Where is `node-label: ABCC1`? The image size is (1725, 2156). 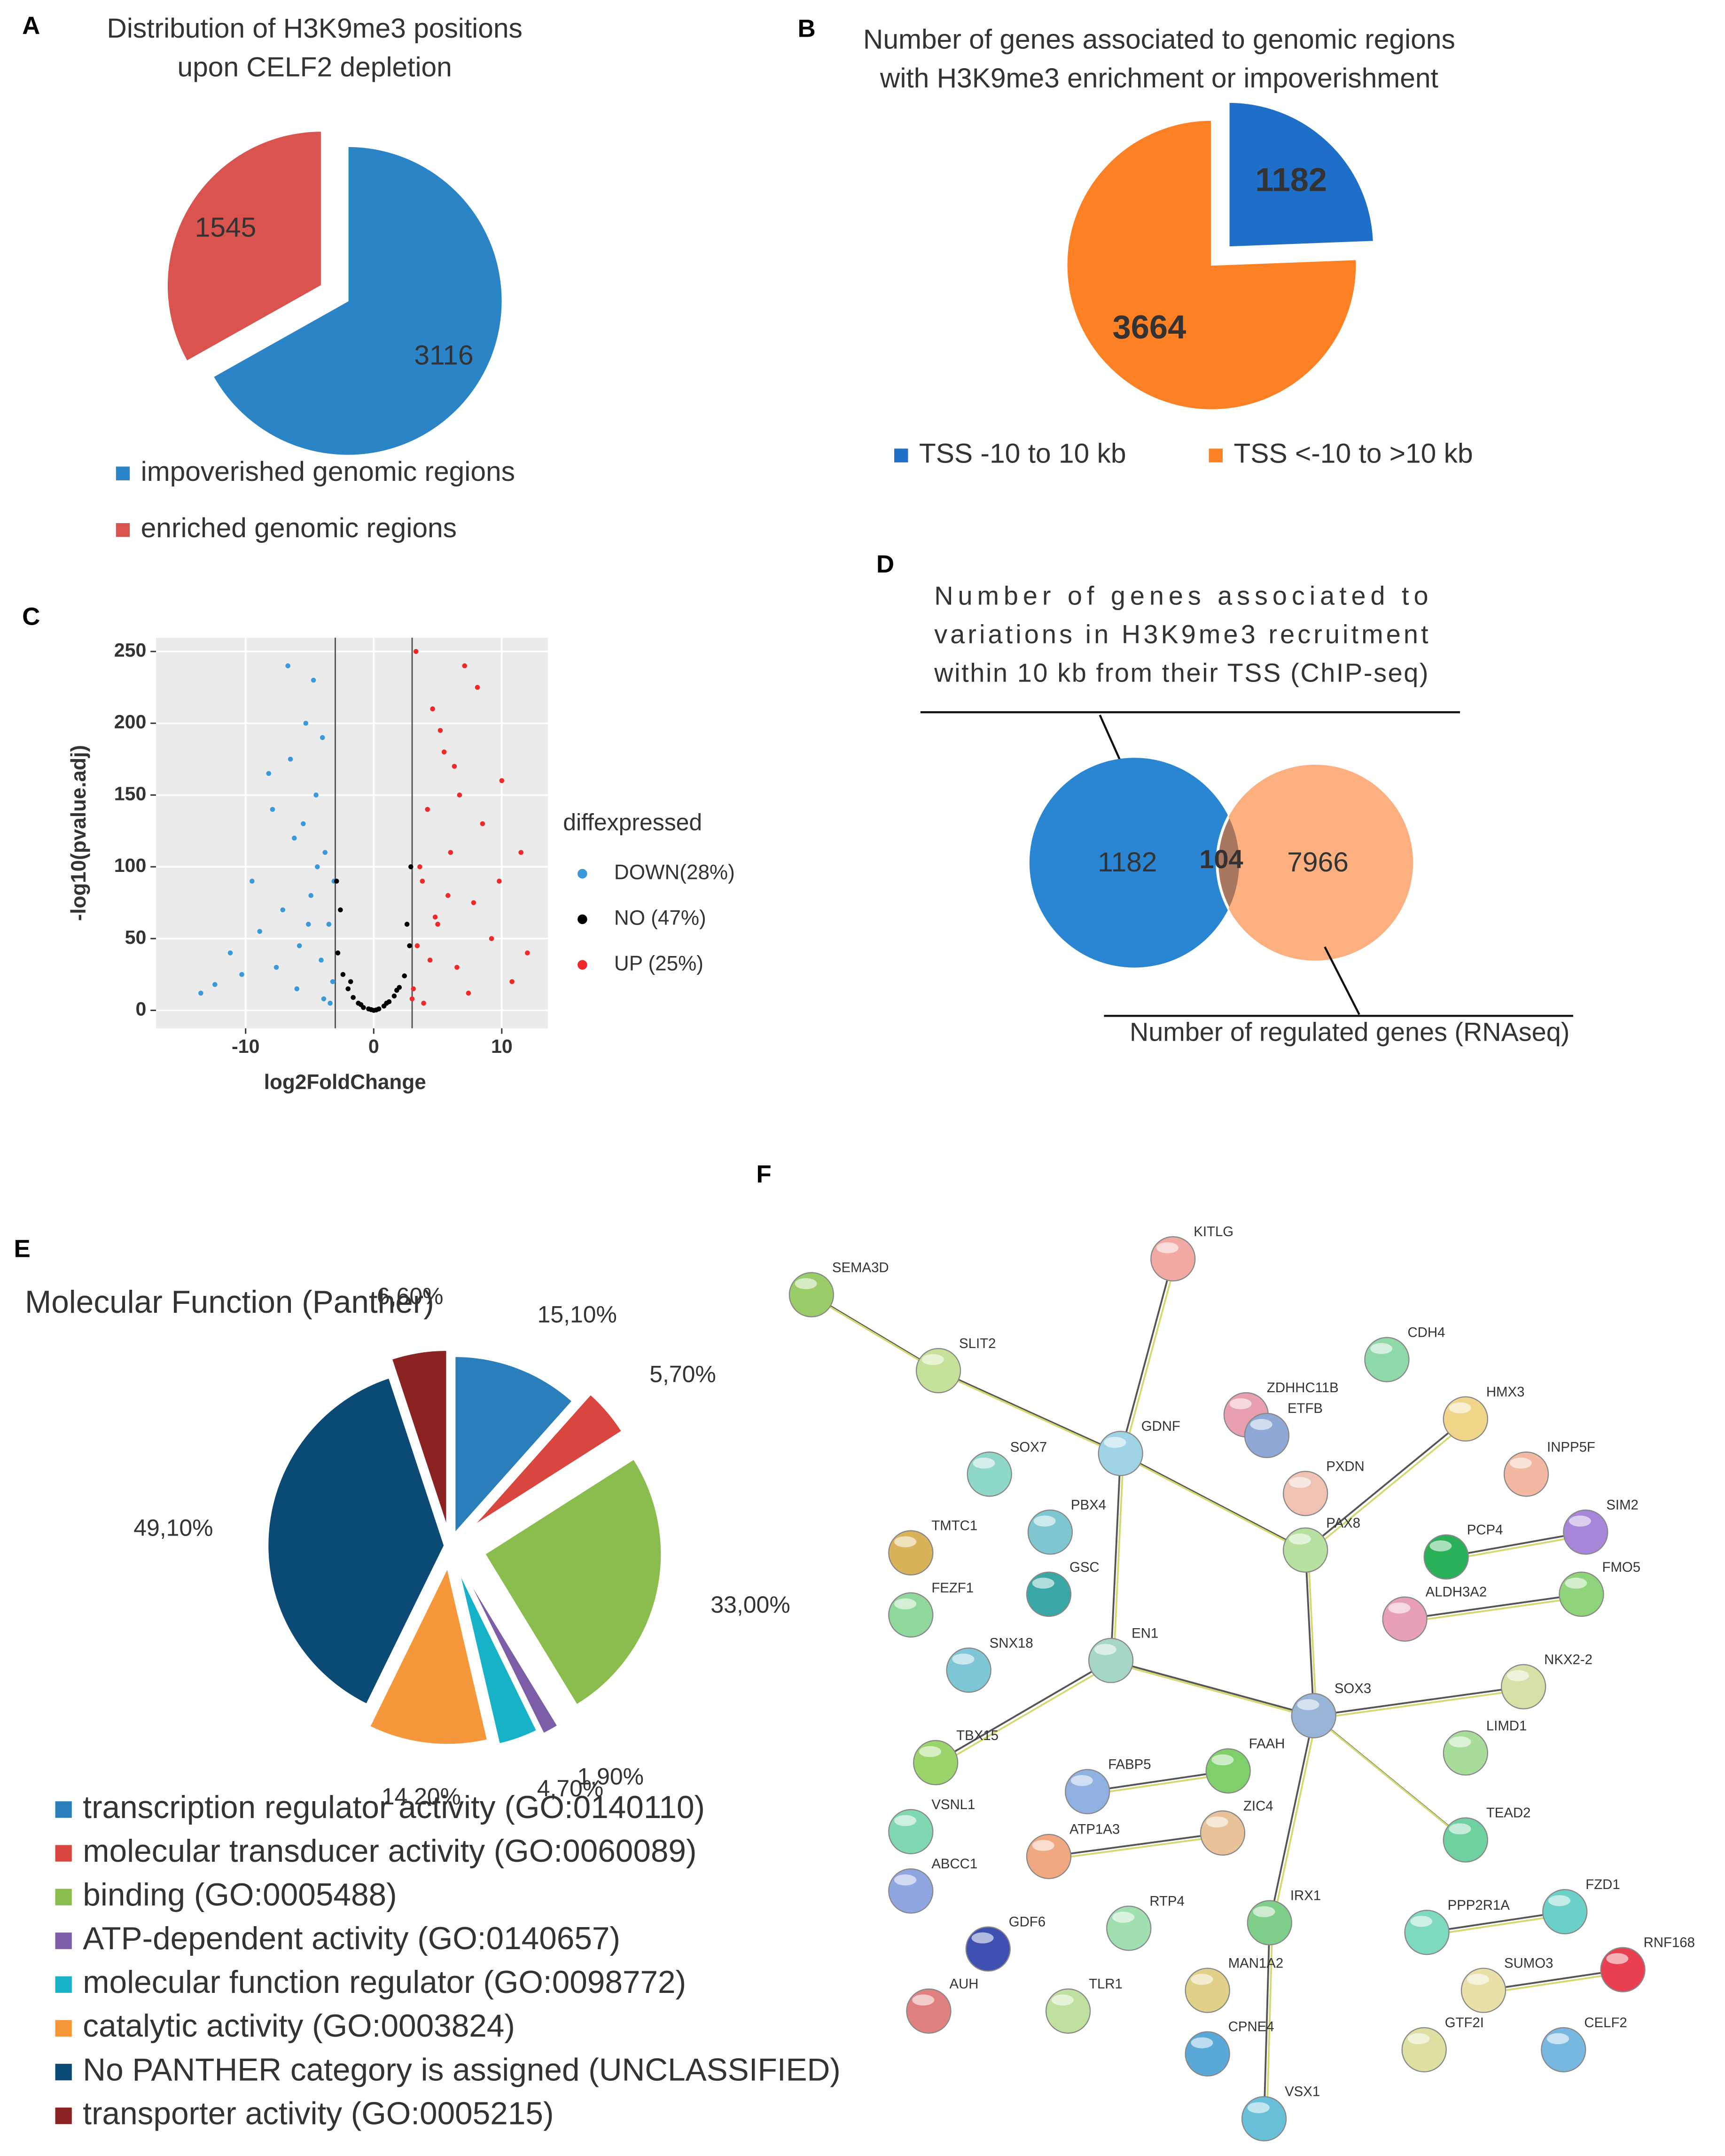 node-label: ABCC1 is located at coordinates (954, 1864).